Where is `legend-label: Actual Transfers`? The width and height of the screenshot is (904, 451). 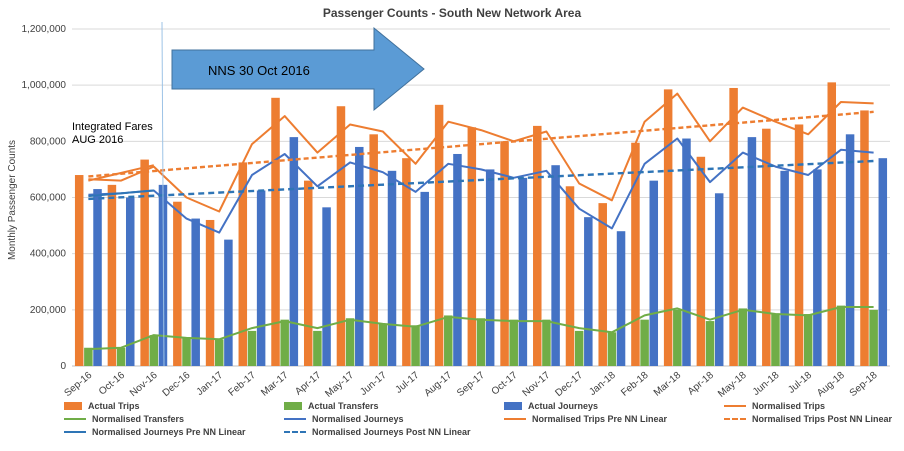 legend-label: Actual Transfers is located at coordinates (343, 406).